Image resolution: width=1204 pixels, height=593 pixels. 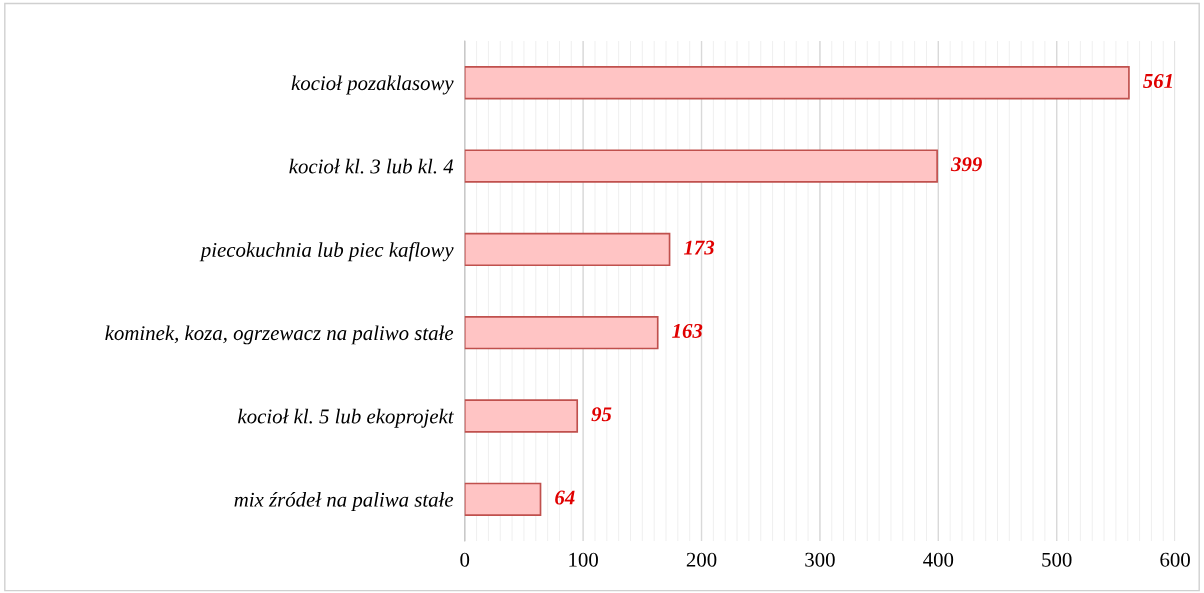 I want to click on data-label: 173, so click(x=699, y=247).